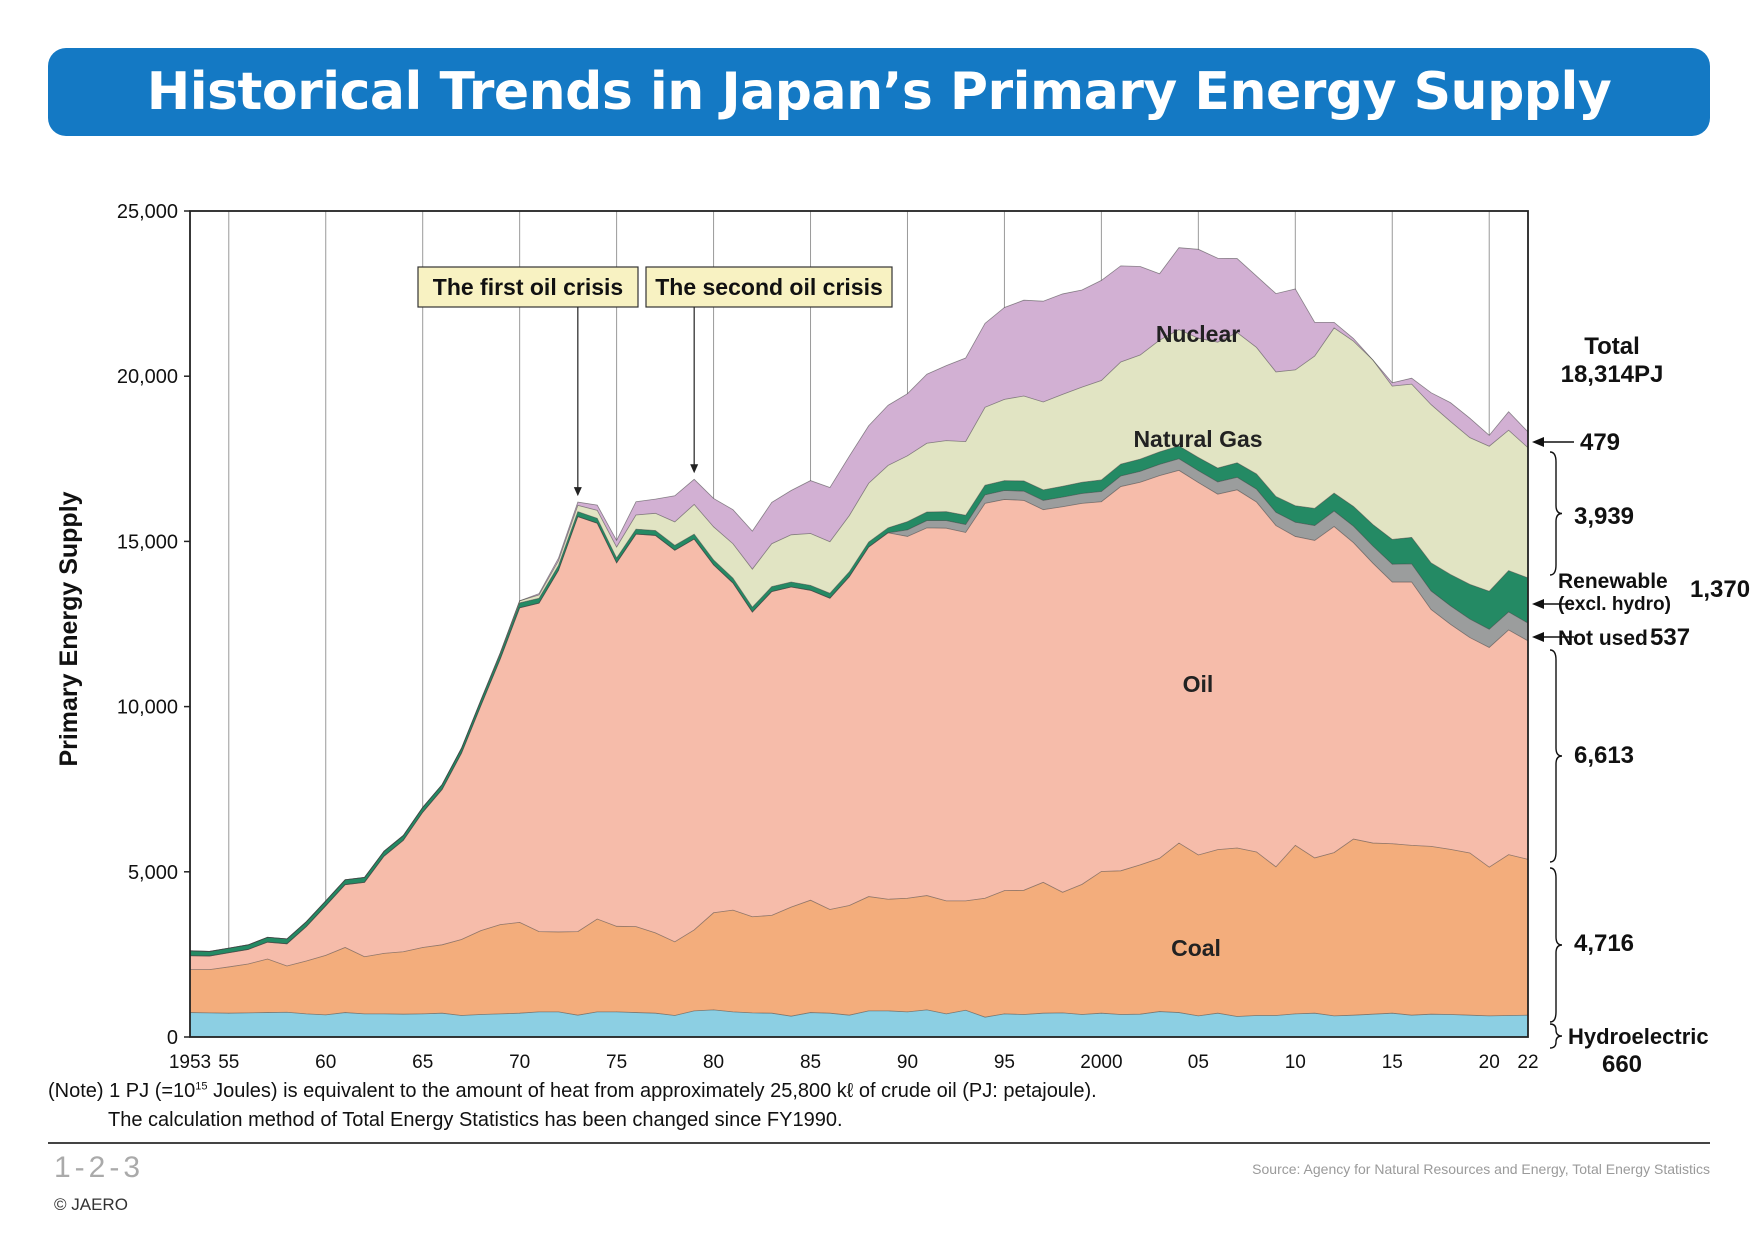 This screenshot has height=1240, width=1754. Describe the element at coordinates (1604, 943) in the screenshot. I see `coal-value: 4,716` at that location.